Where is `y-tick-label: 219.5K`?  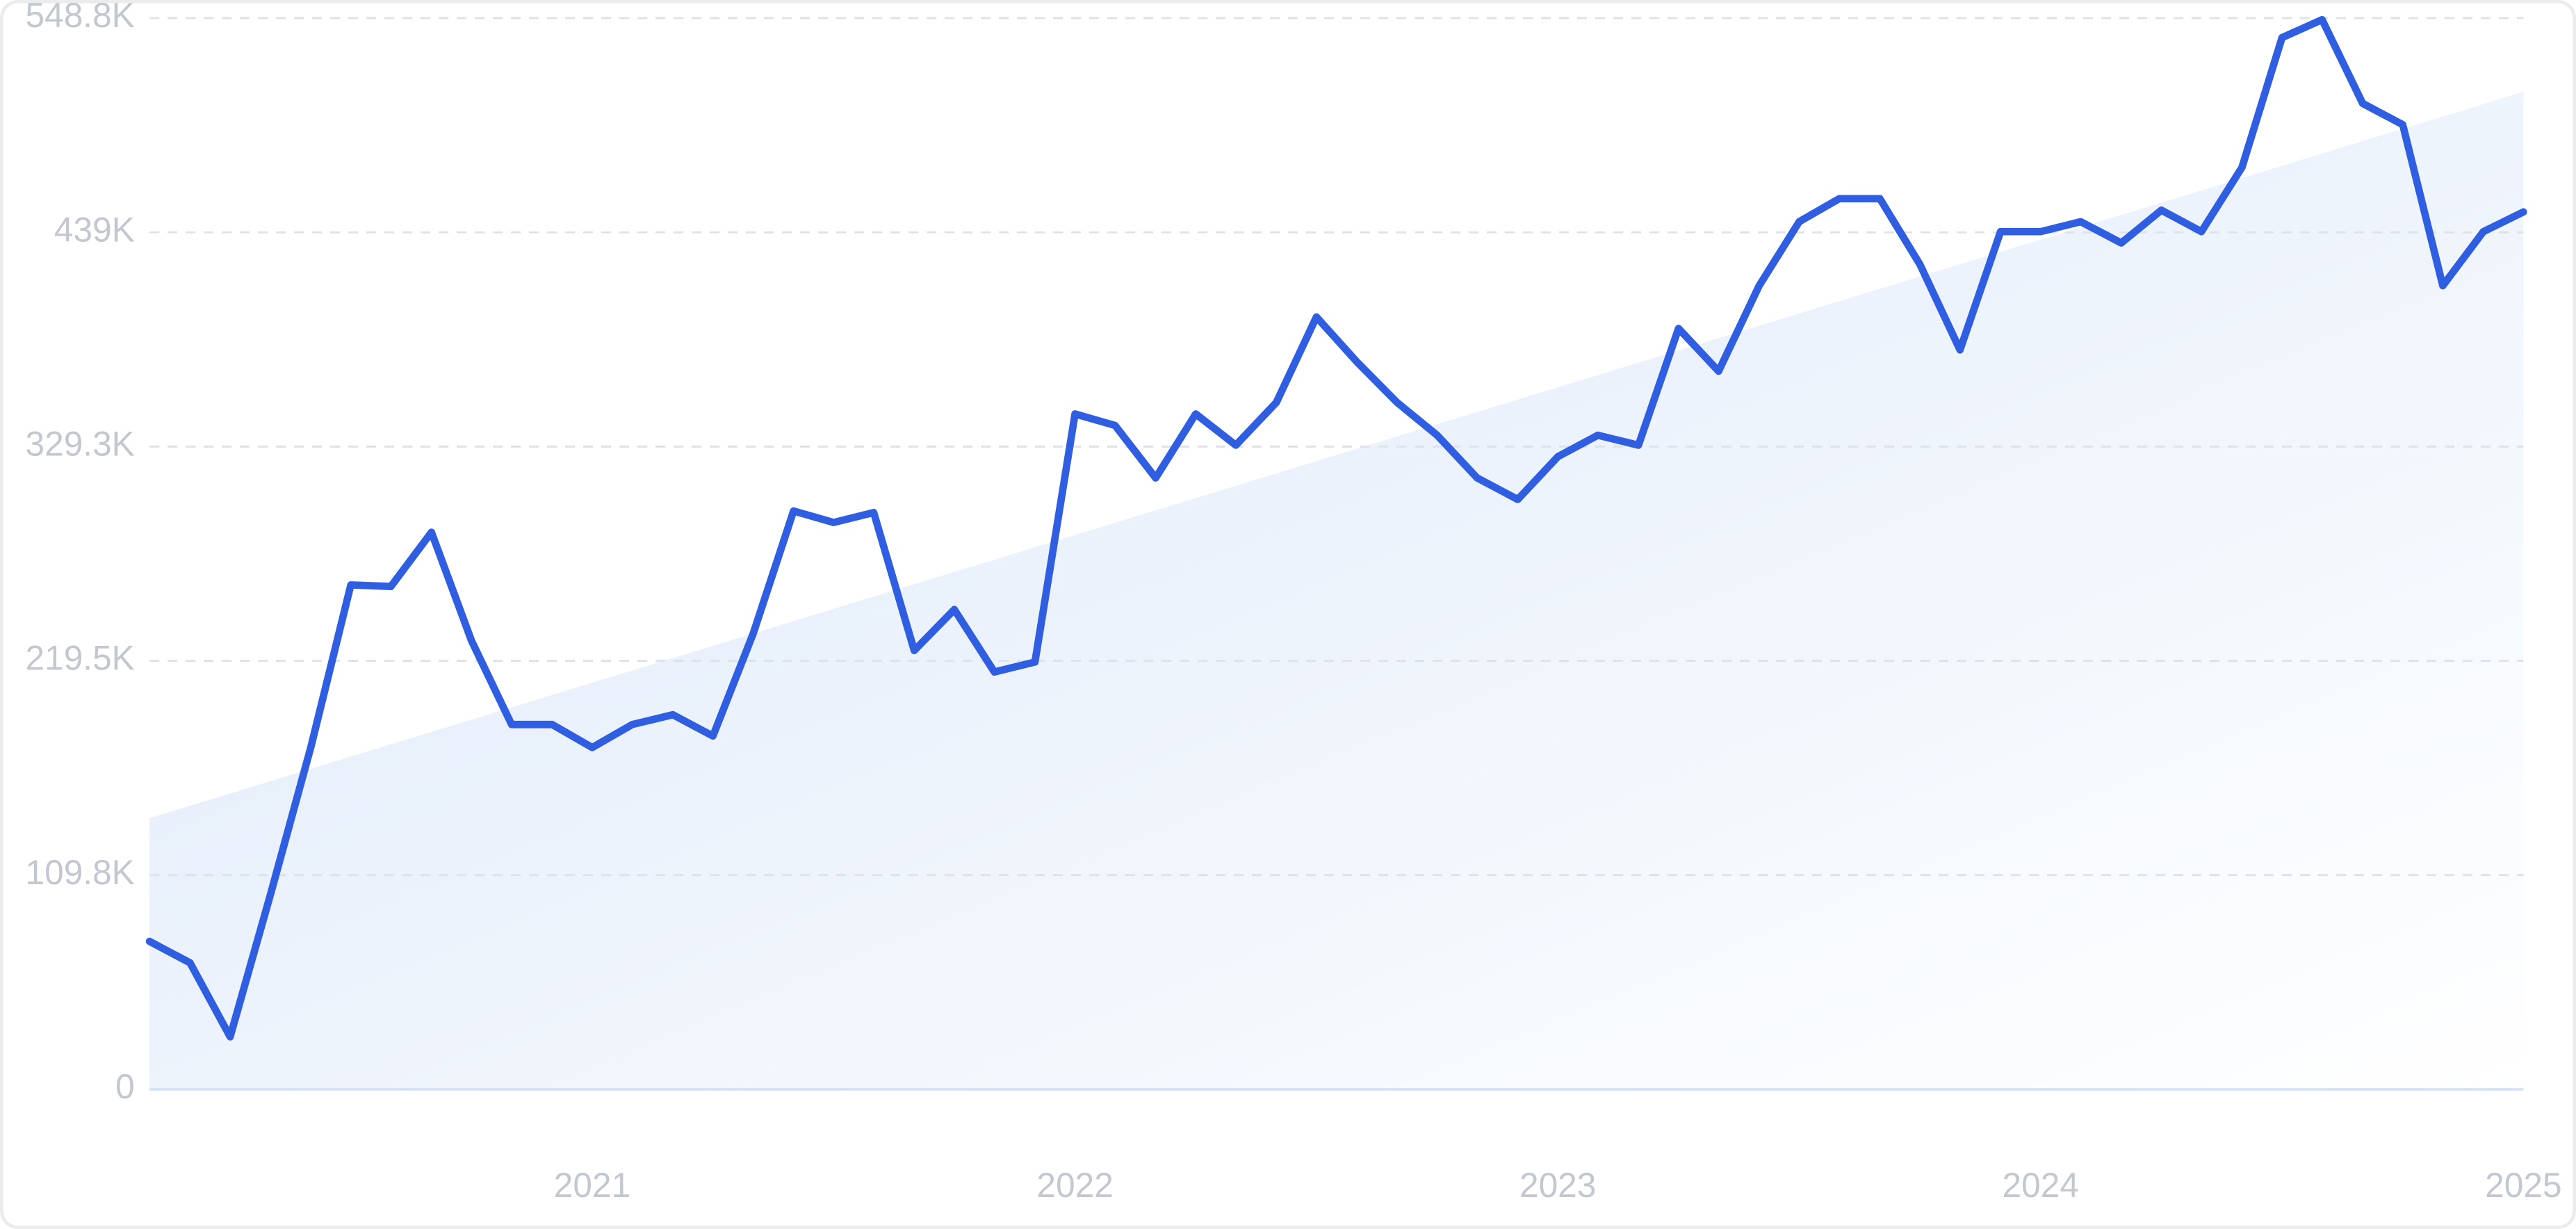 y-tick-label: 219.5K is located at coordinates (80, 658).